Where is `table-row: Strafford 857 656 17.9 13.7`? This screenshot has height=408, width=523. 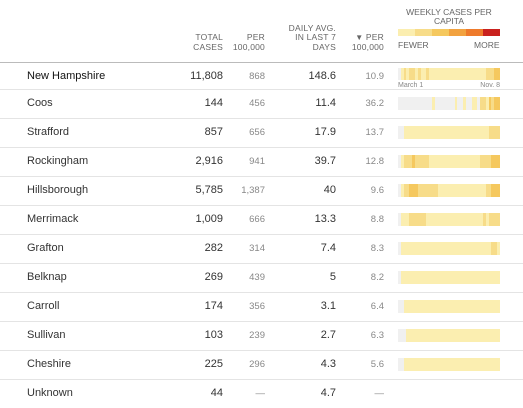
table-row: Strafford 857 656 17.9 13.7 is located at coordinates (261, 133).